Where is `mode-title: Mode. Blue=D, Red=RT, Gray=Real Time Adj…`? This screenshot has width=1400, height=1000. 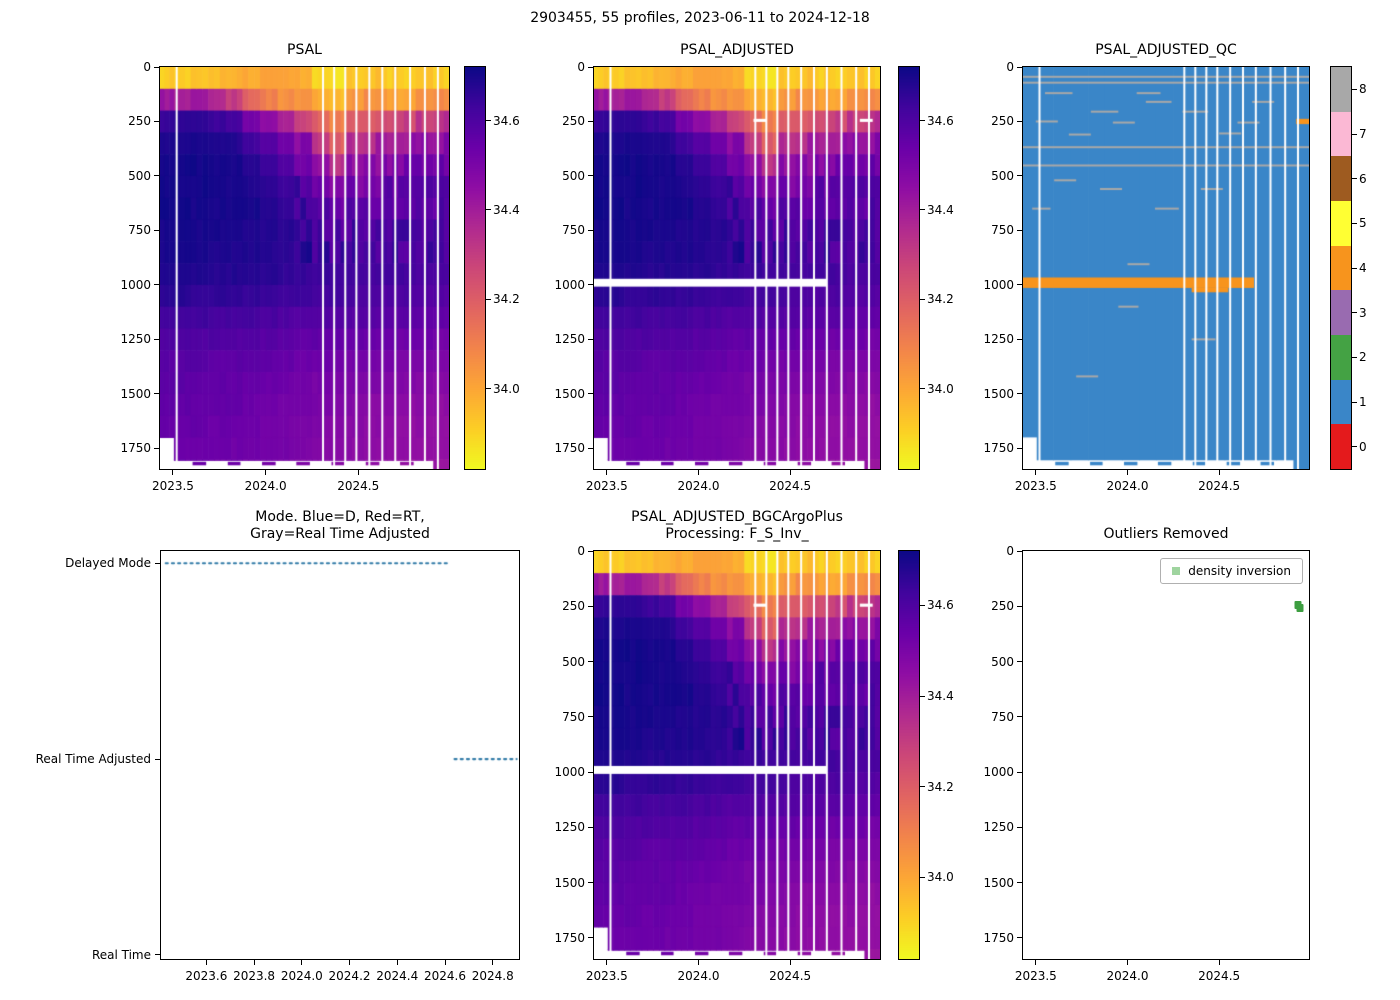 mode-title: Mode. Blue=D, Red=RT, Gray=Real Time Adj… is located at coordinates (340, 526).